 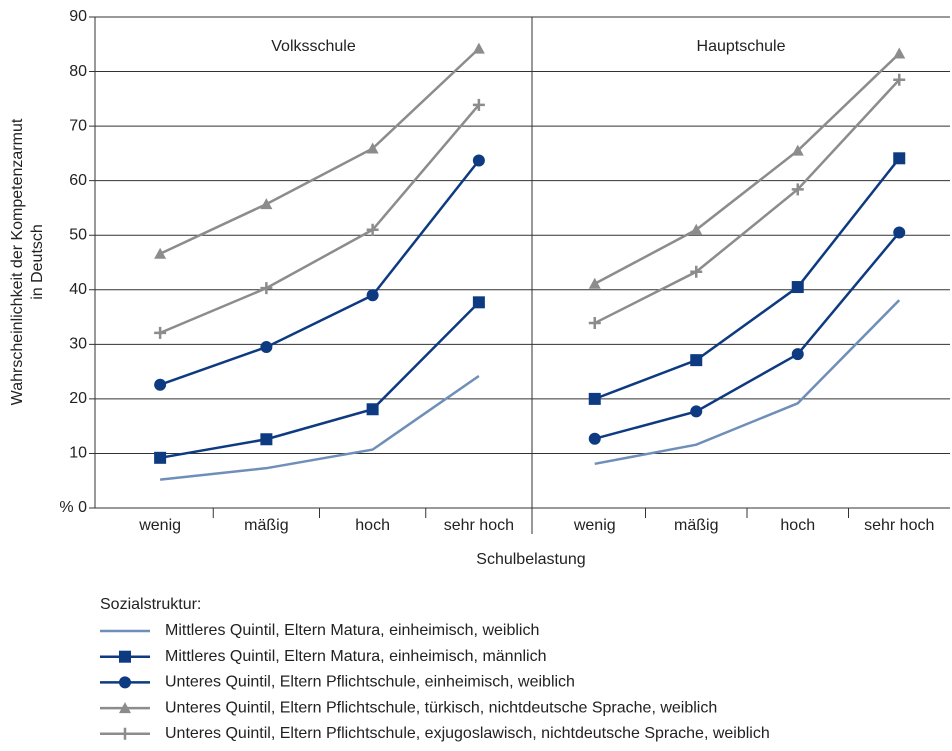 I want to click on y-axis-label: Wahrscheinlichkeit der Kompetenzarmut, so click(x=17, y=261).